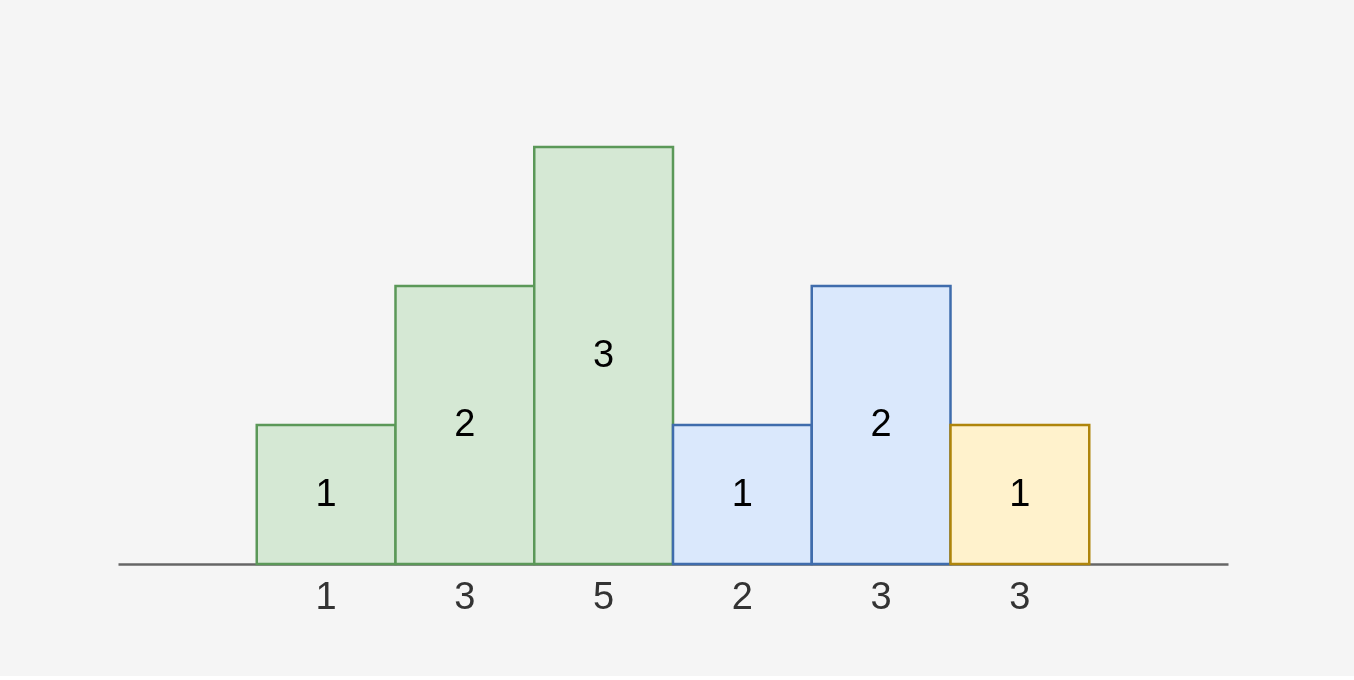 The width and height of the screenshot is (1354, 680). Describe the element at coordinates (604, 595) in the screenshot. I see `x-tick-label: 5` at that location.